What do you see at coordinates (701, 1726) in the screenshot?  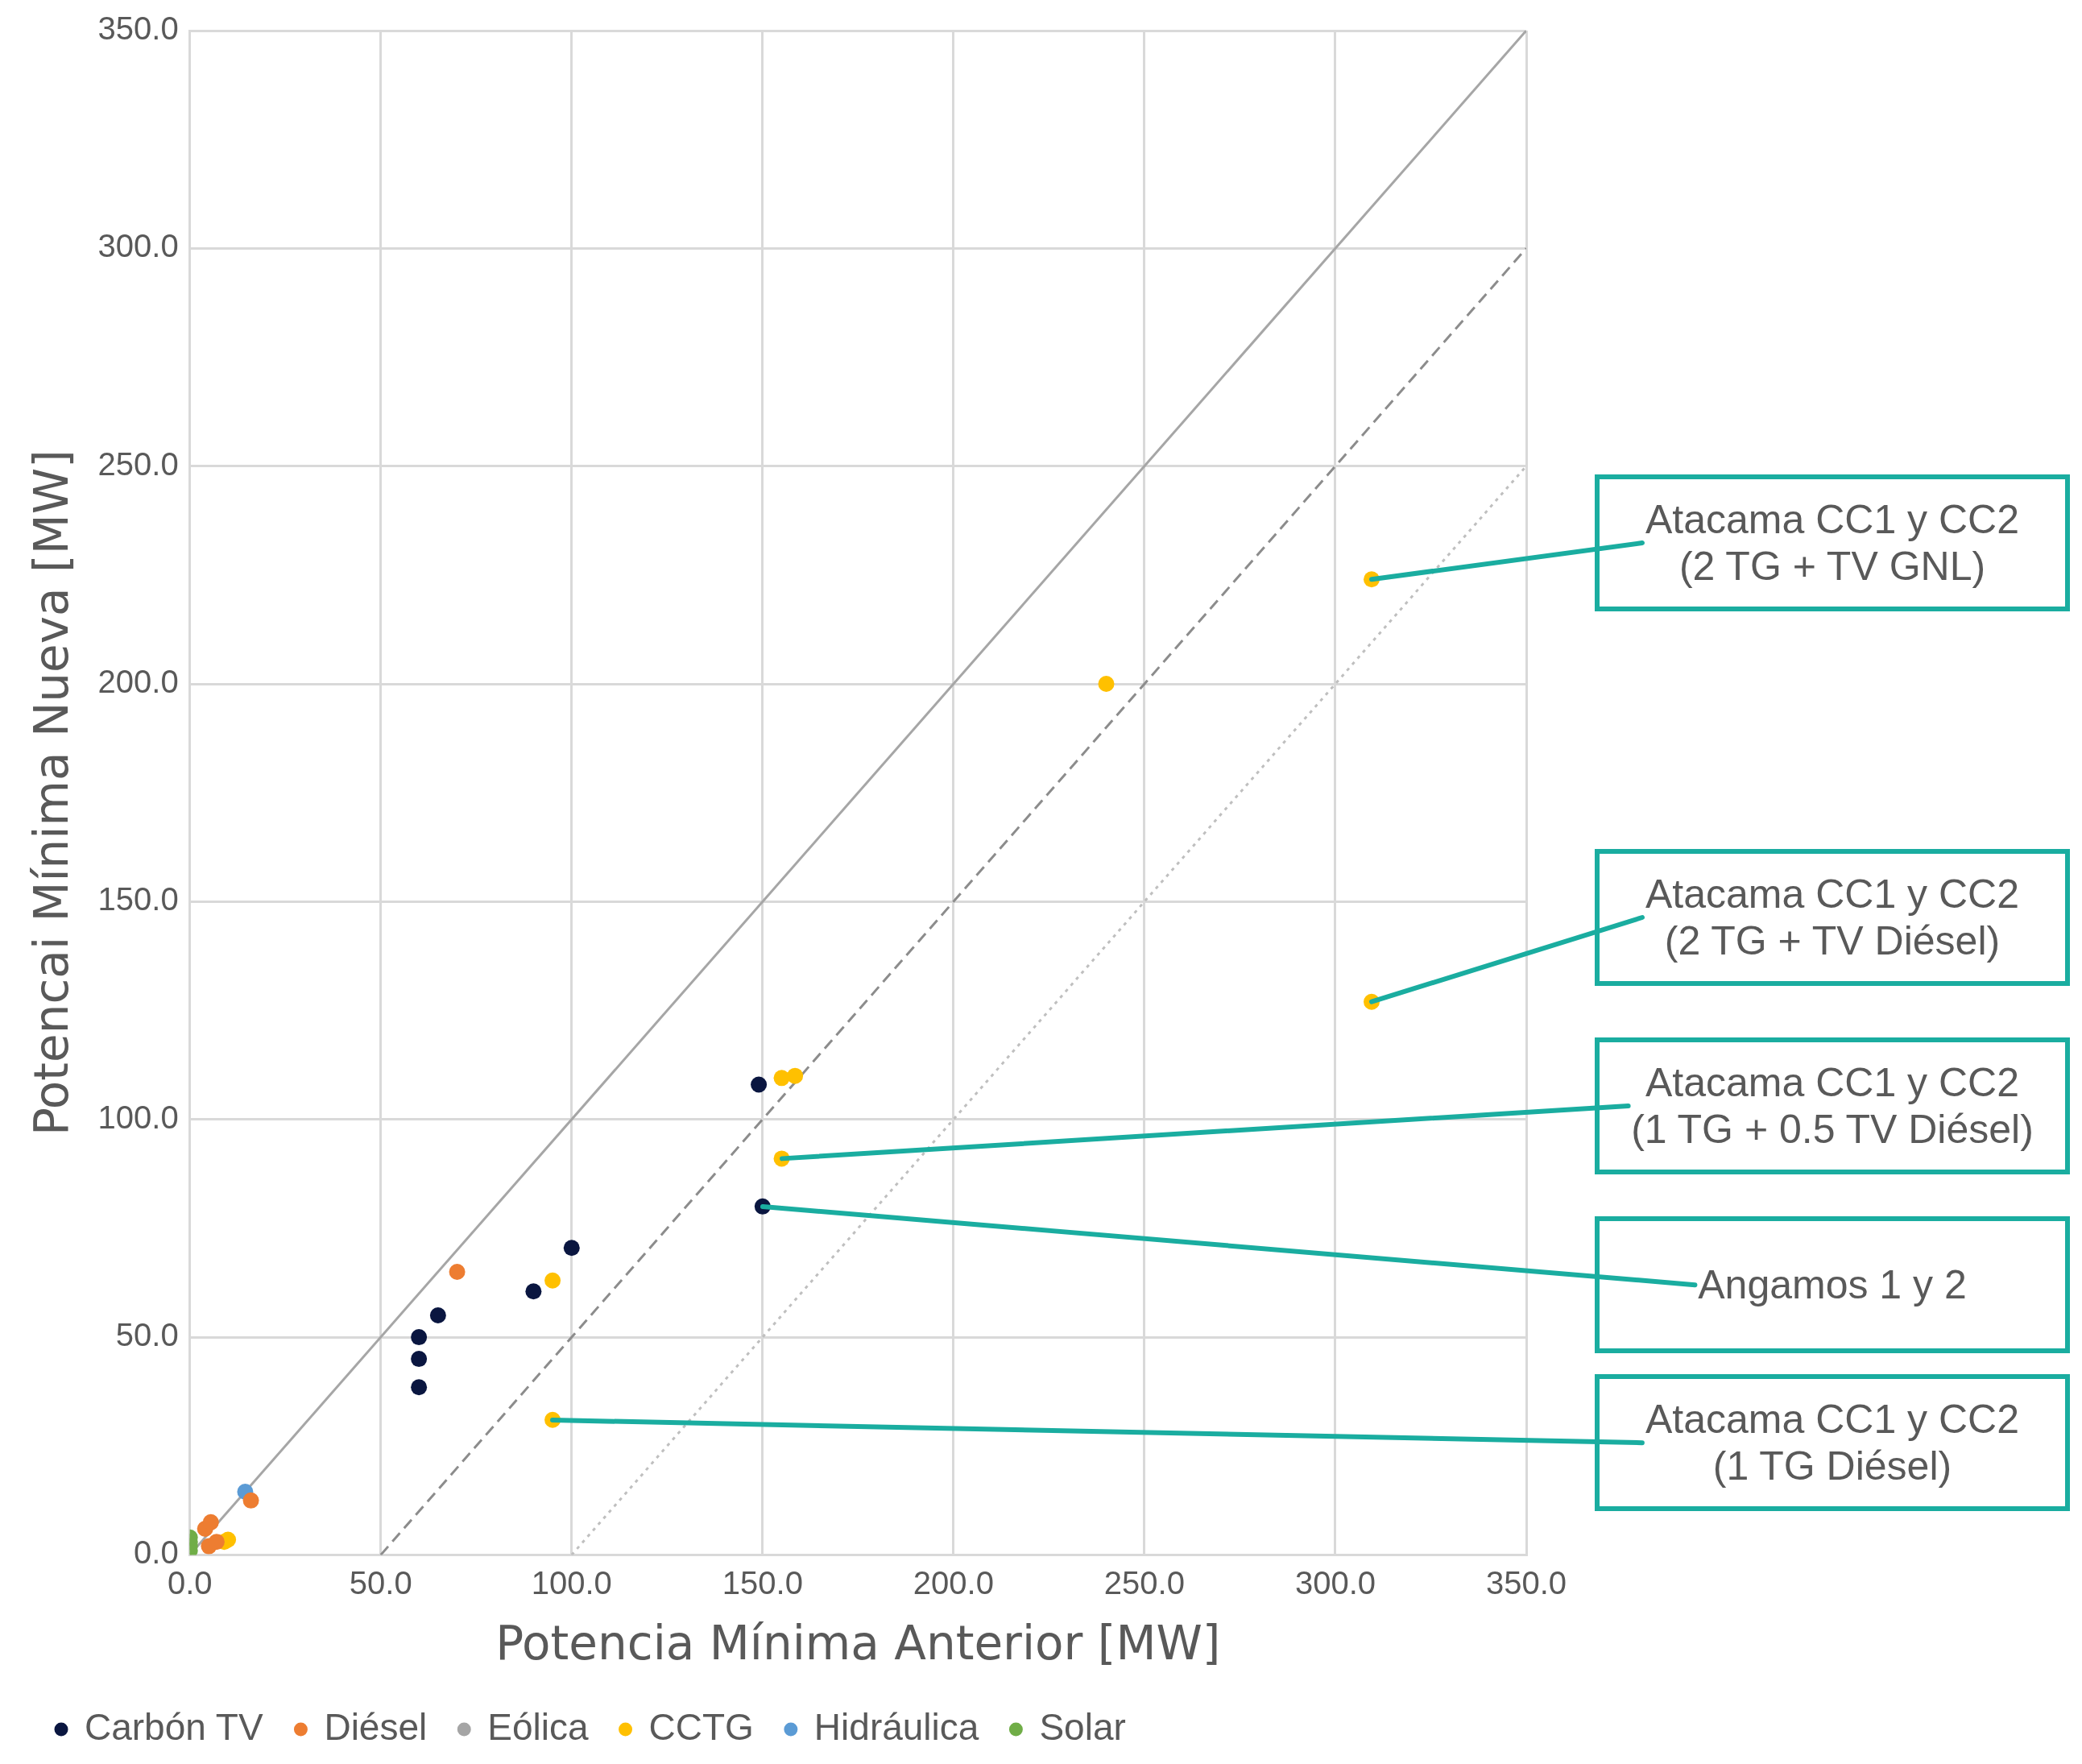 I see `legend-label: CCTG` at bounding box center [701, 1726].